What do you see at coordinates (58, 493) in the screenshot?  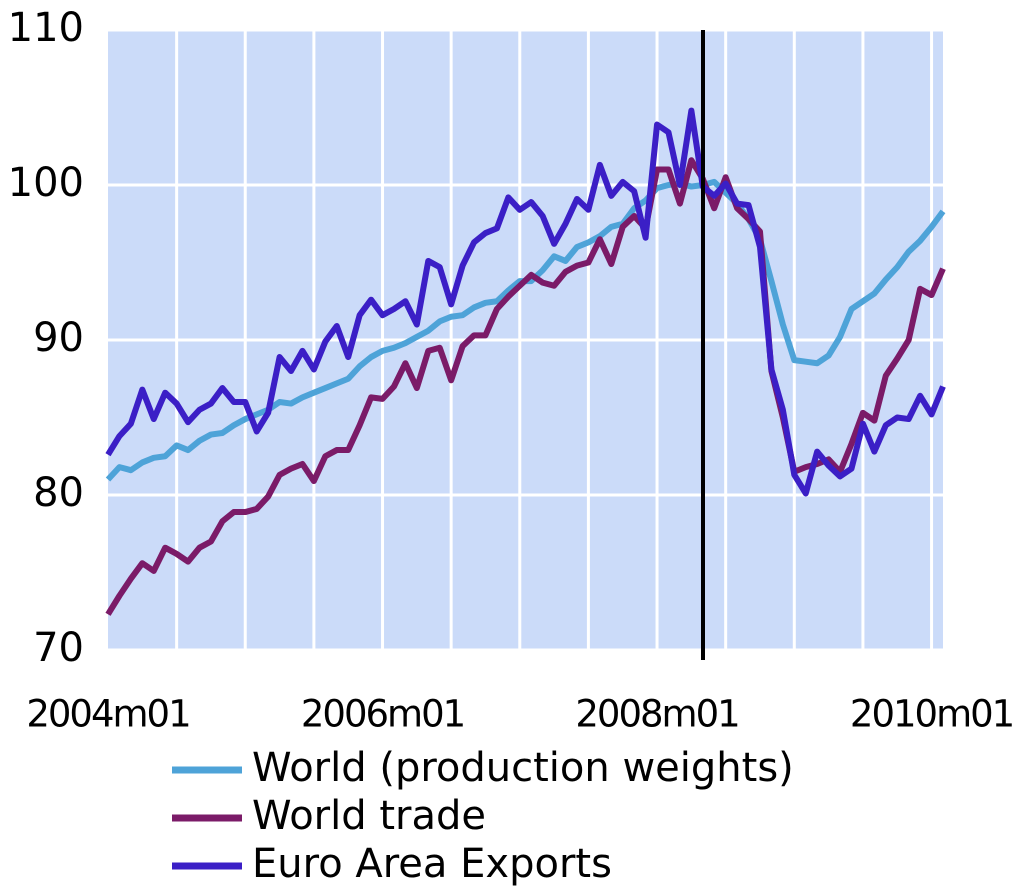 I see `y-tick-label: 80` at bounding box center [58, 493].